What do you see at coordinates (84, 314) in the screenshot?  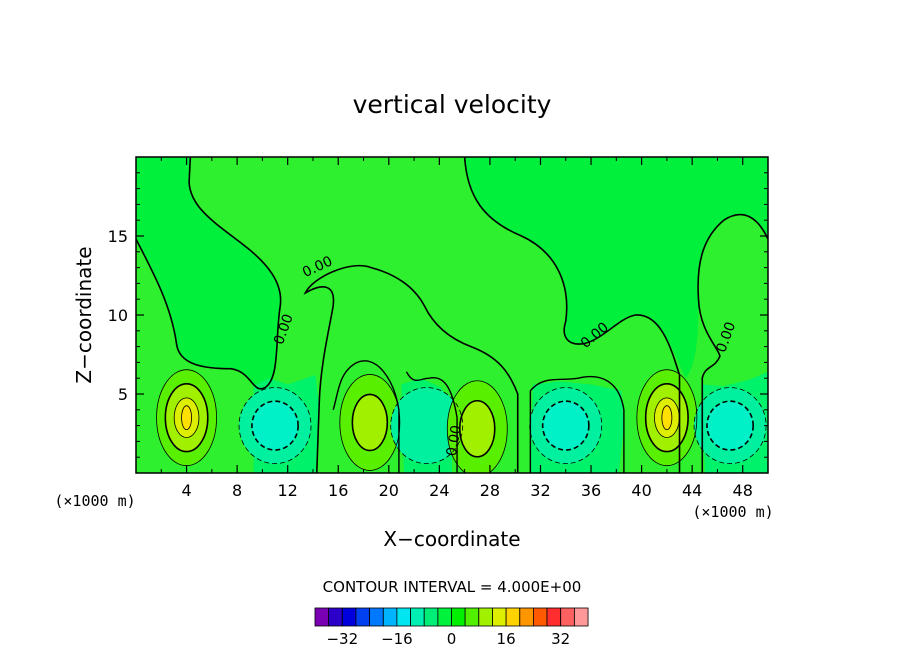 I see `y-axis-label: Z−coordinate` at bounding box center [84, 314].